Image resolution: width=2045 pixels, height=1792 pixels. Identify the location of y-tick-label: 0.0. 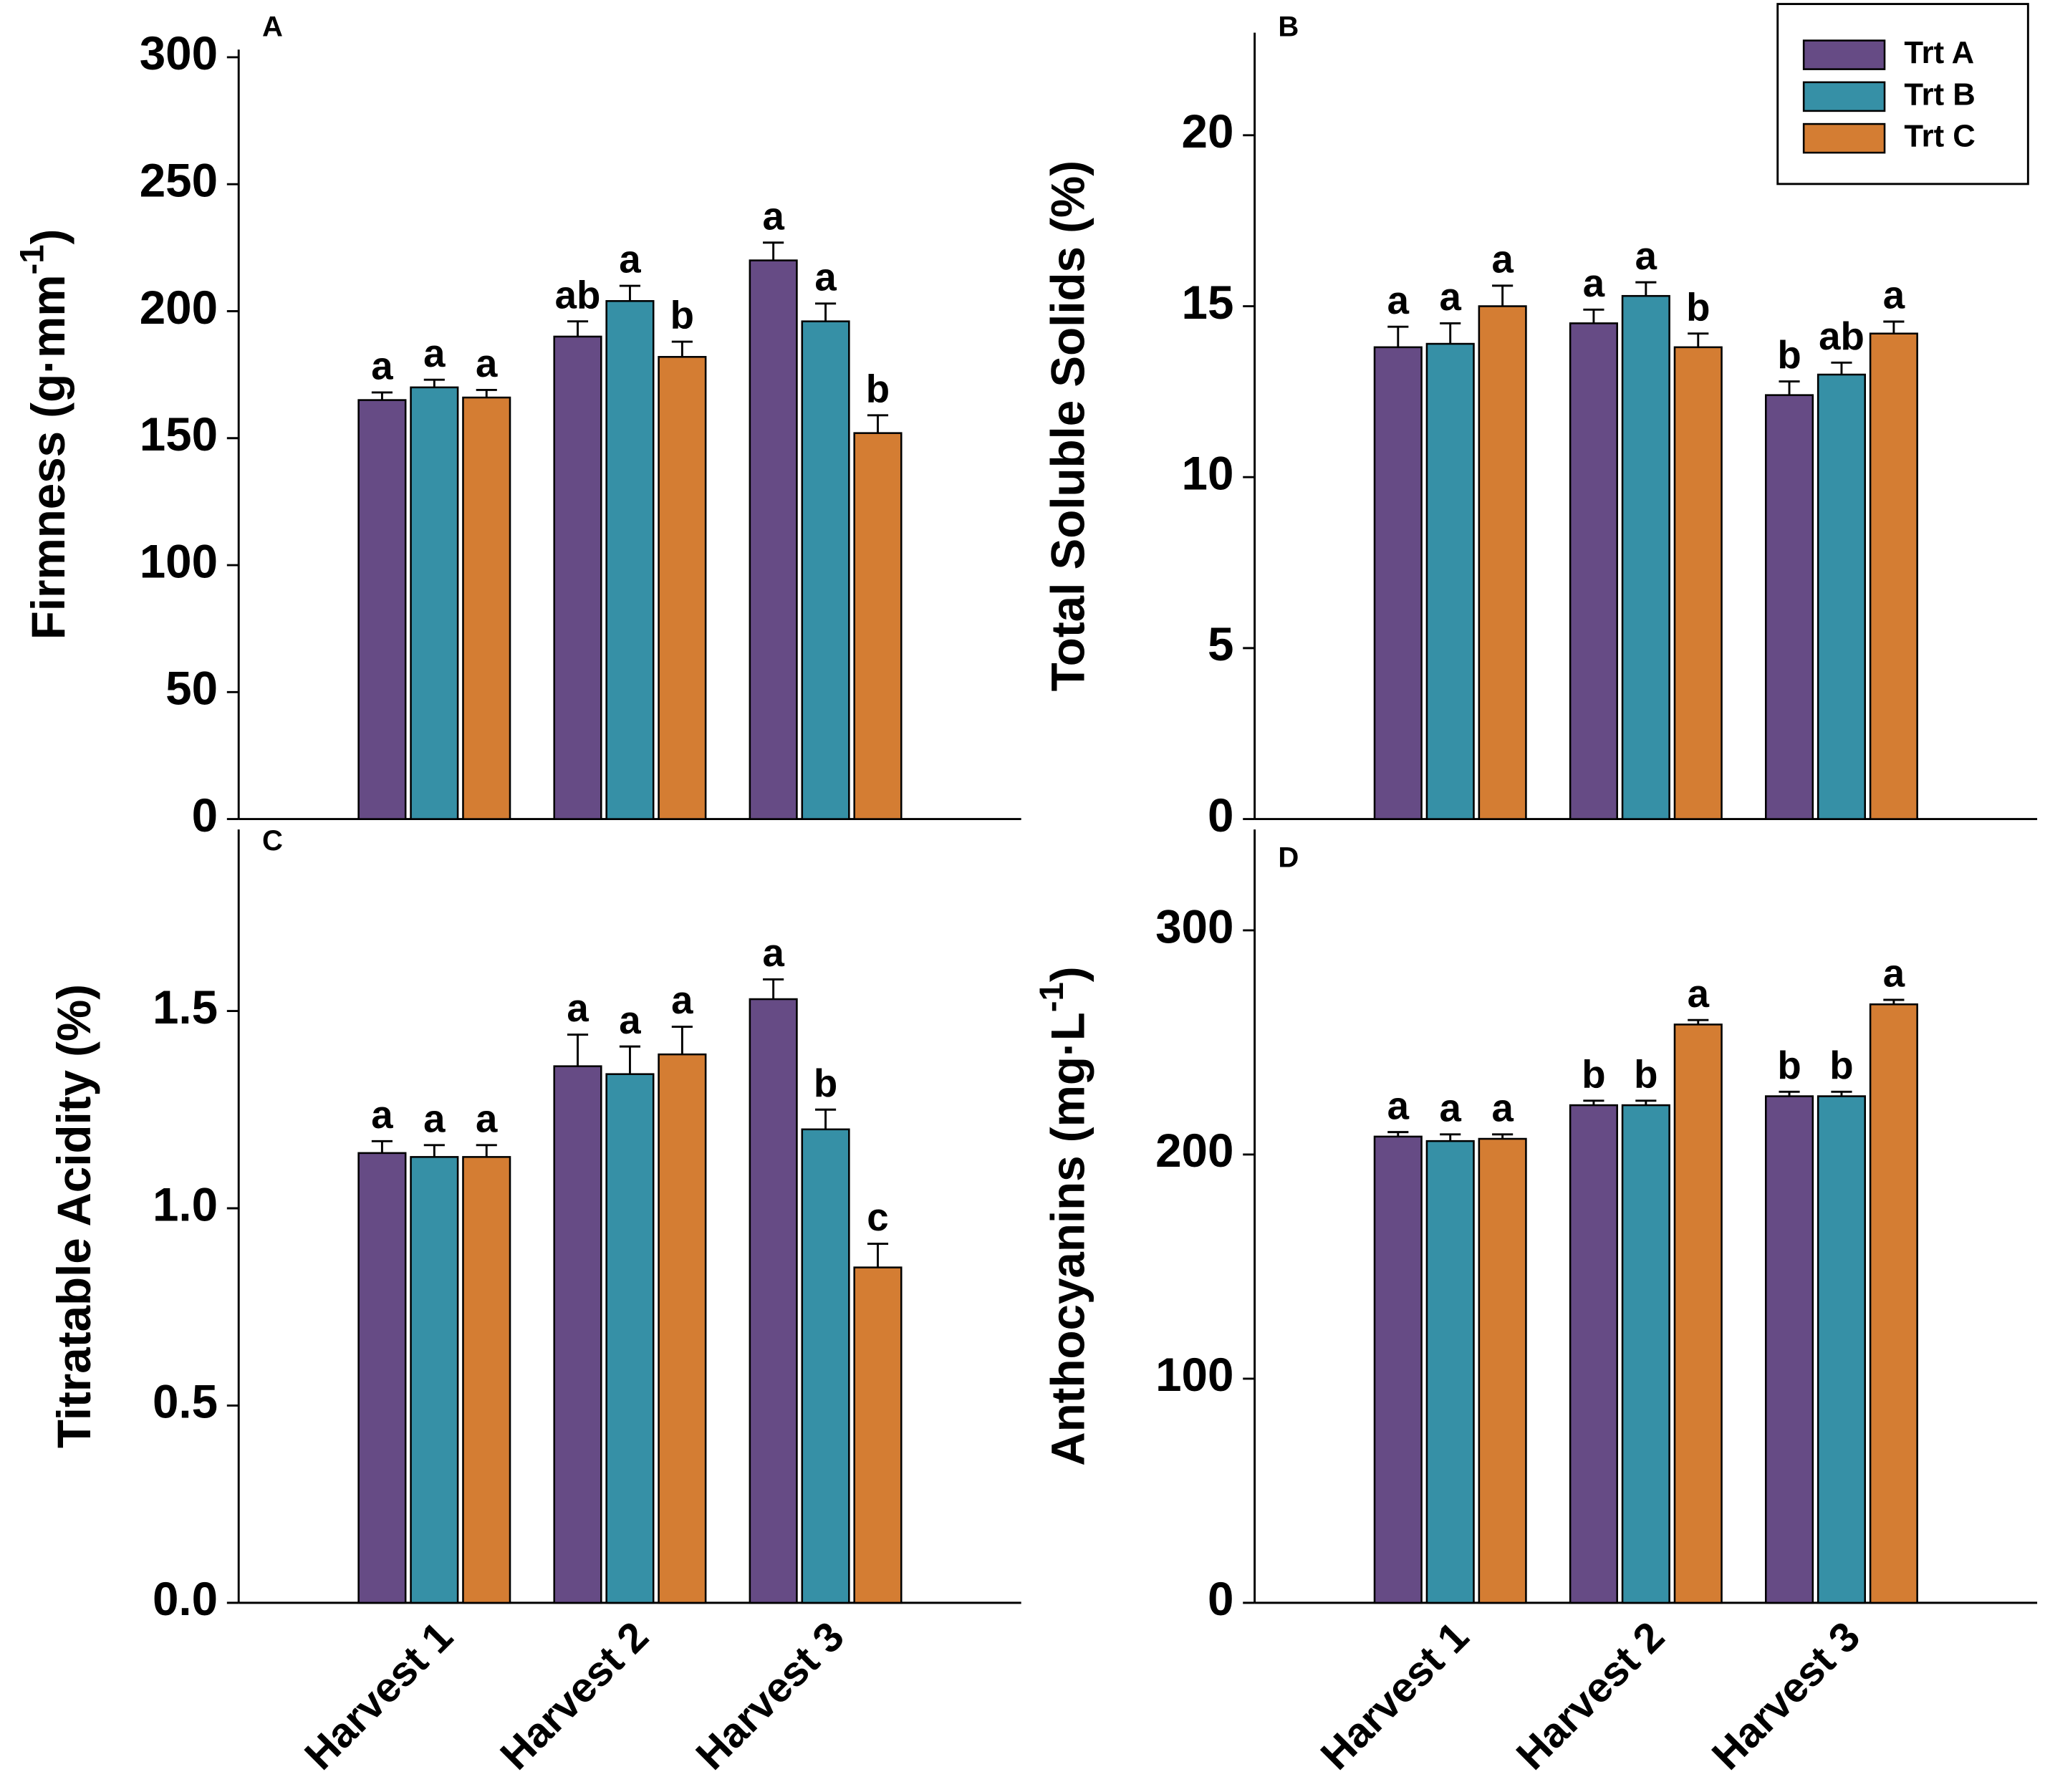
(185, 1599).